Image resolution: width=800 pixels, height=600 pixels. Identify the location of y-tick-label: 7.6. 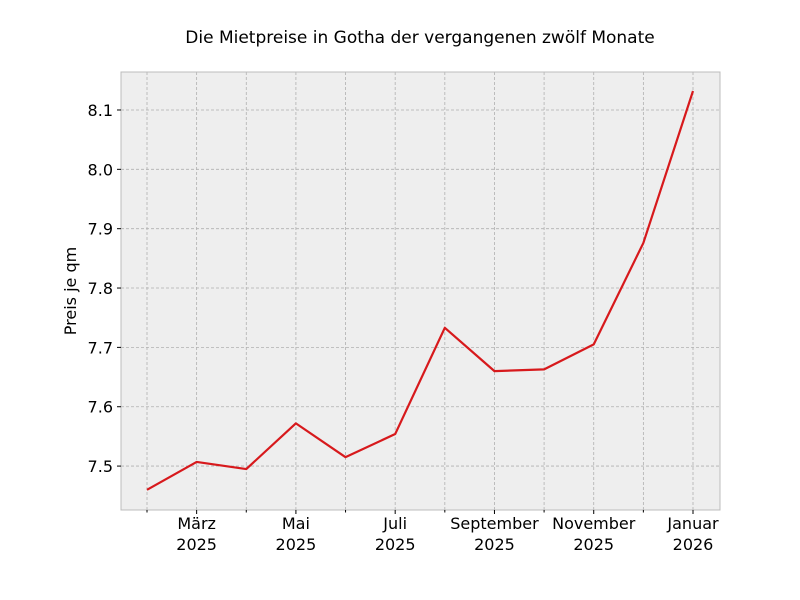
(100, 407).